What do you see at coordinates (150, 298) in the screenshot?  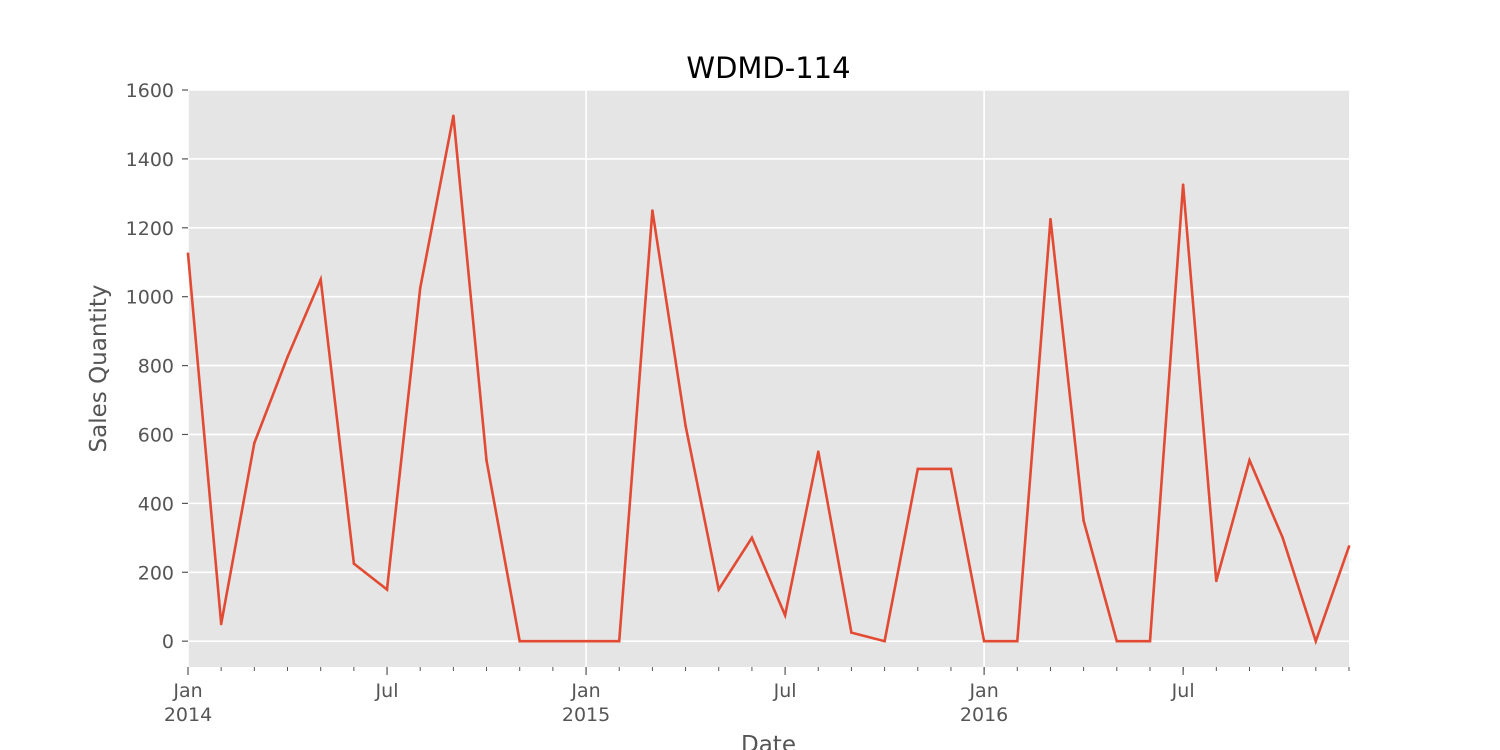 I see `y-tick-label: 1000` at bounding box center [150, 298].